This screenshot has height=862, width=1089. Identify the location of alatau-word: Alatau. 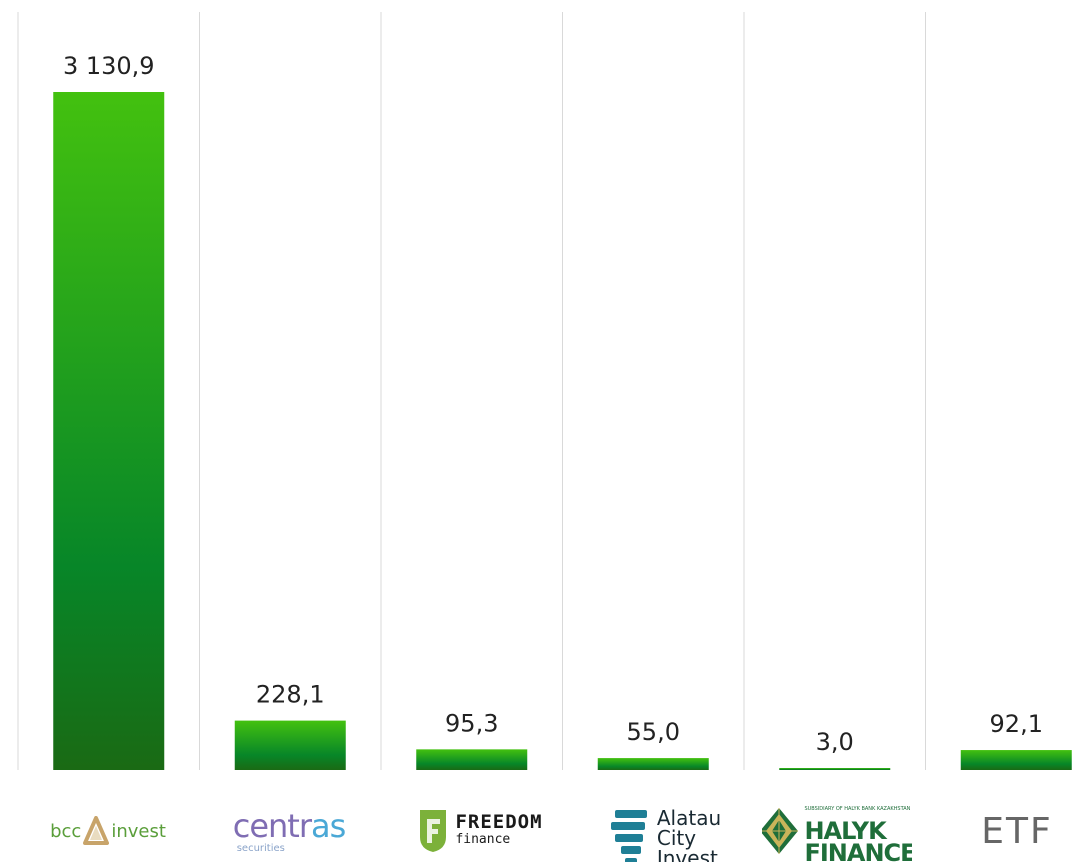
(689, 818).